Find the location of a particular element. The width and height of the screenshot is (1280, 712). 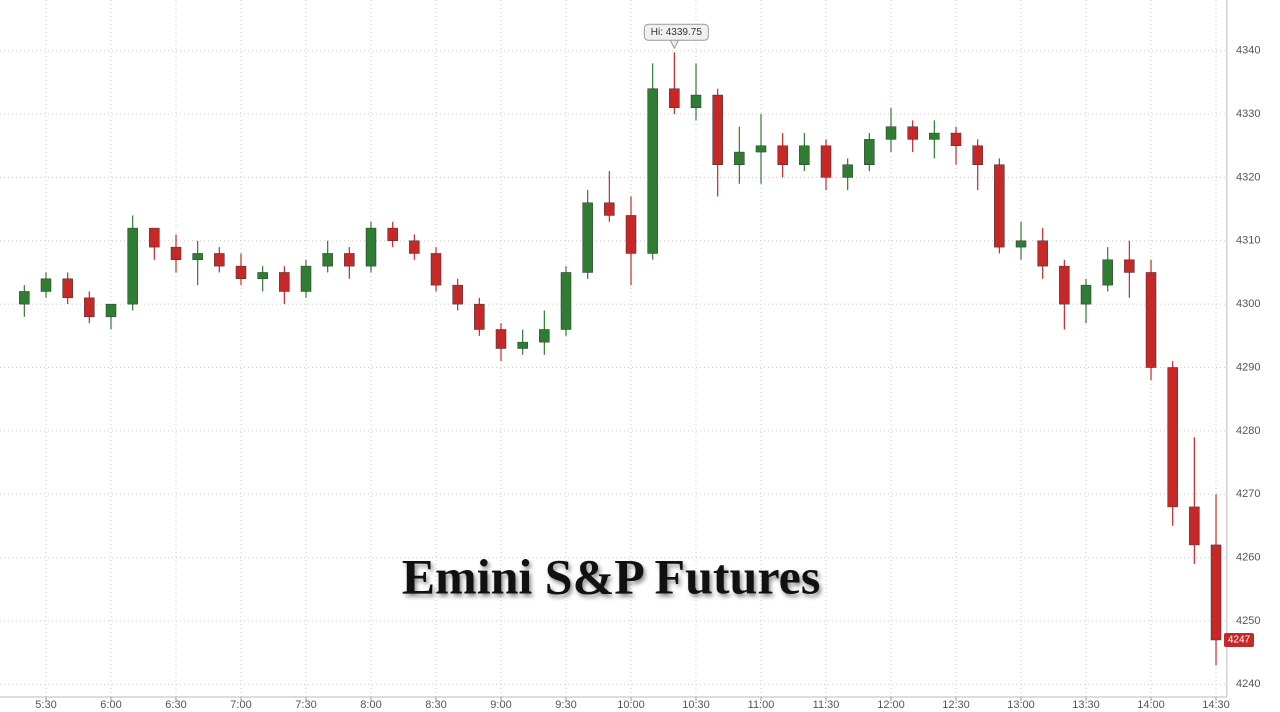

x-tick-label: 9:00 is located at coordinates (500, 705).